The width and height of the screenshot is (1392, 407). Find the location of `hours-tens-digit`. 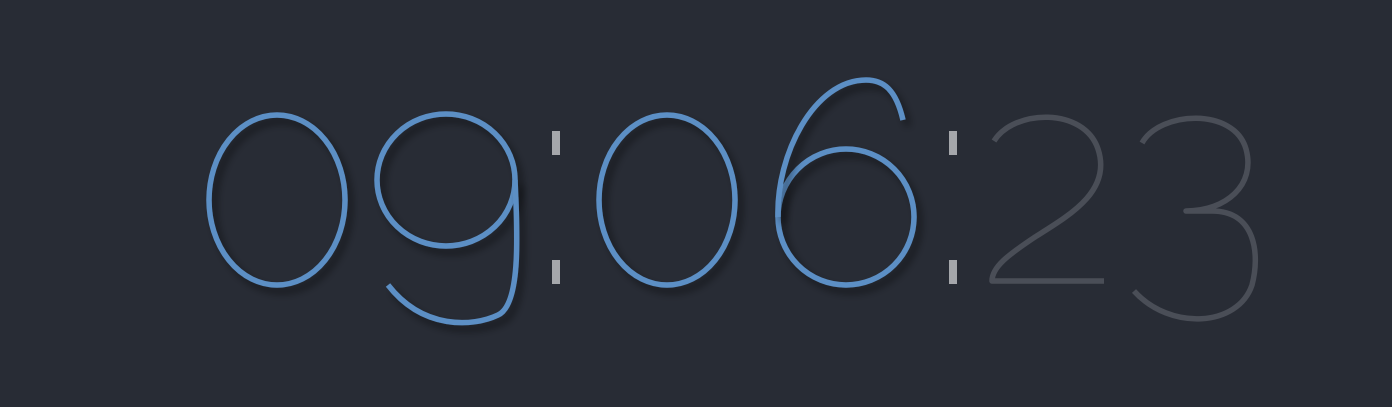

hours-tens-digit is located at coordinates (277, 200).